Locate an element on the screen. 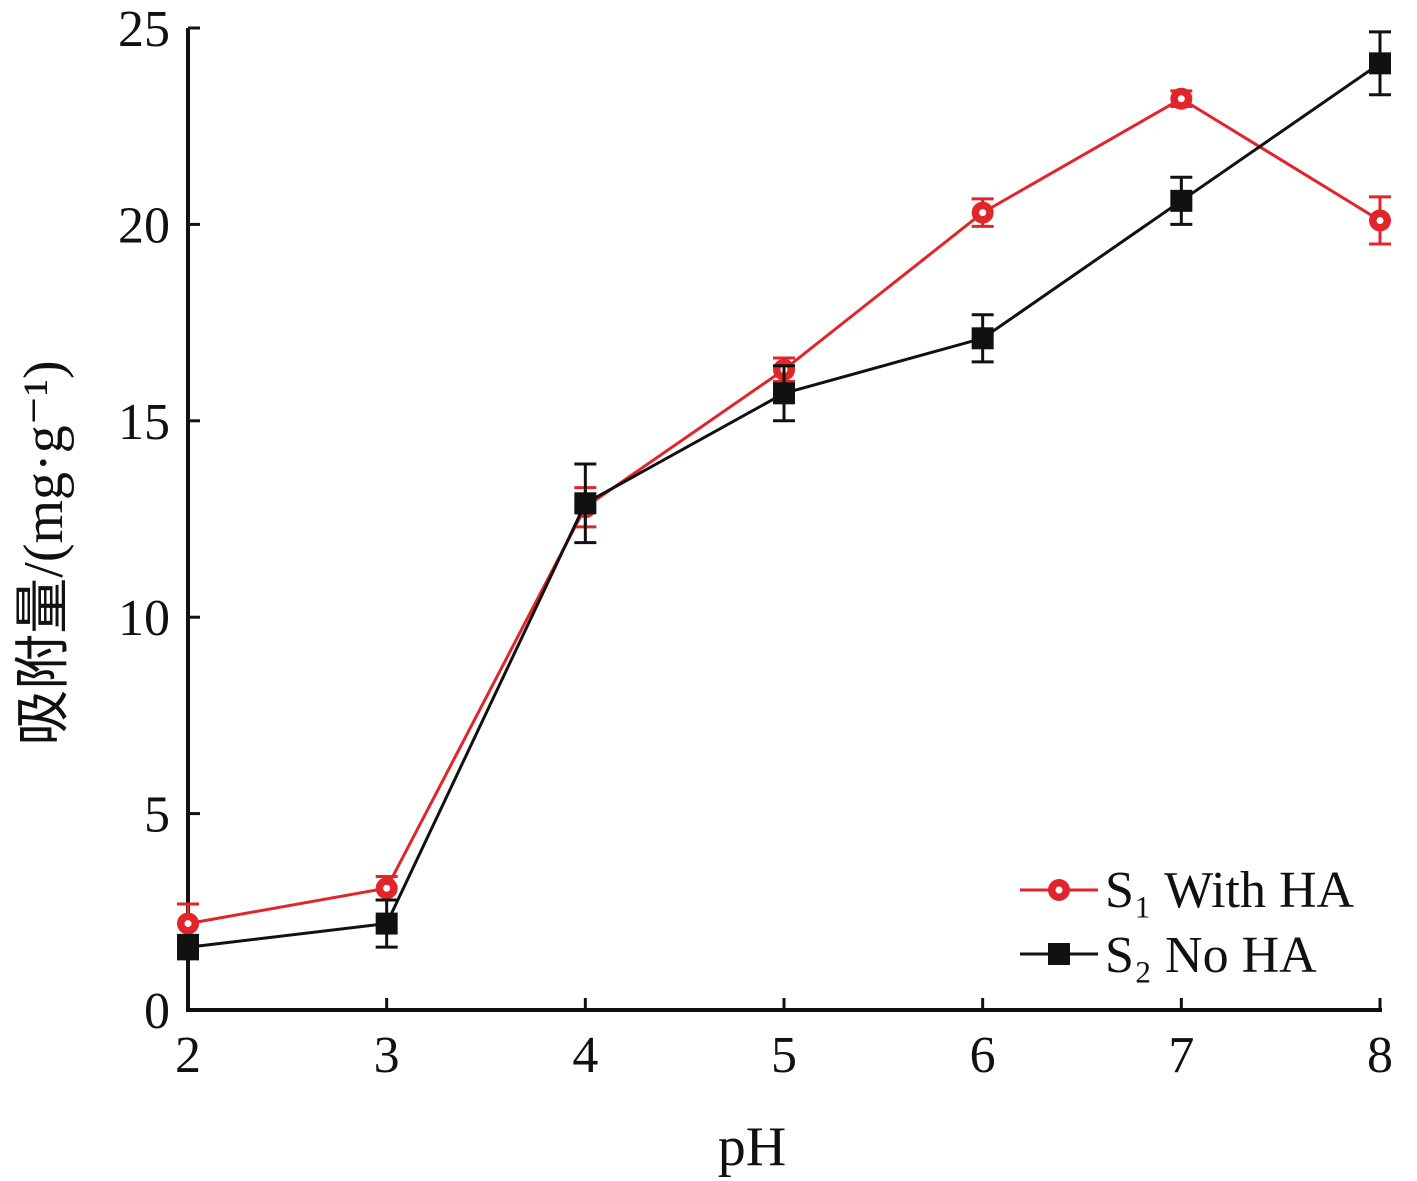 The image size is (1417, 1181). x-tick-label: 6 is located at coordinates (983, 1055).